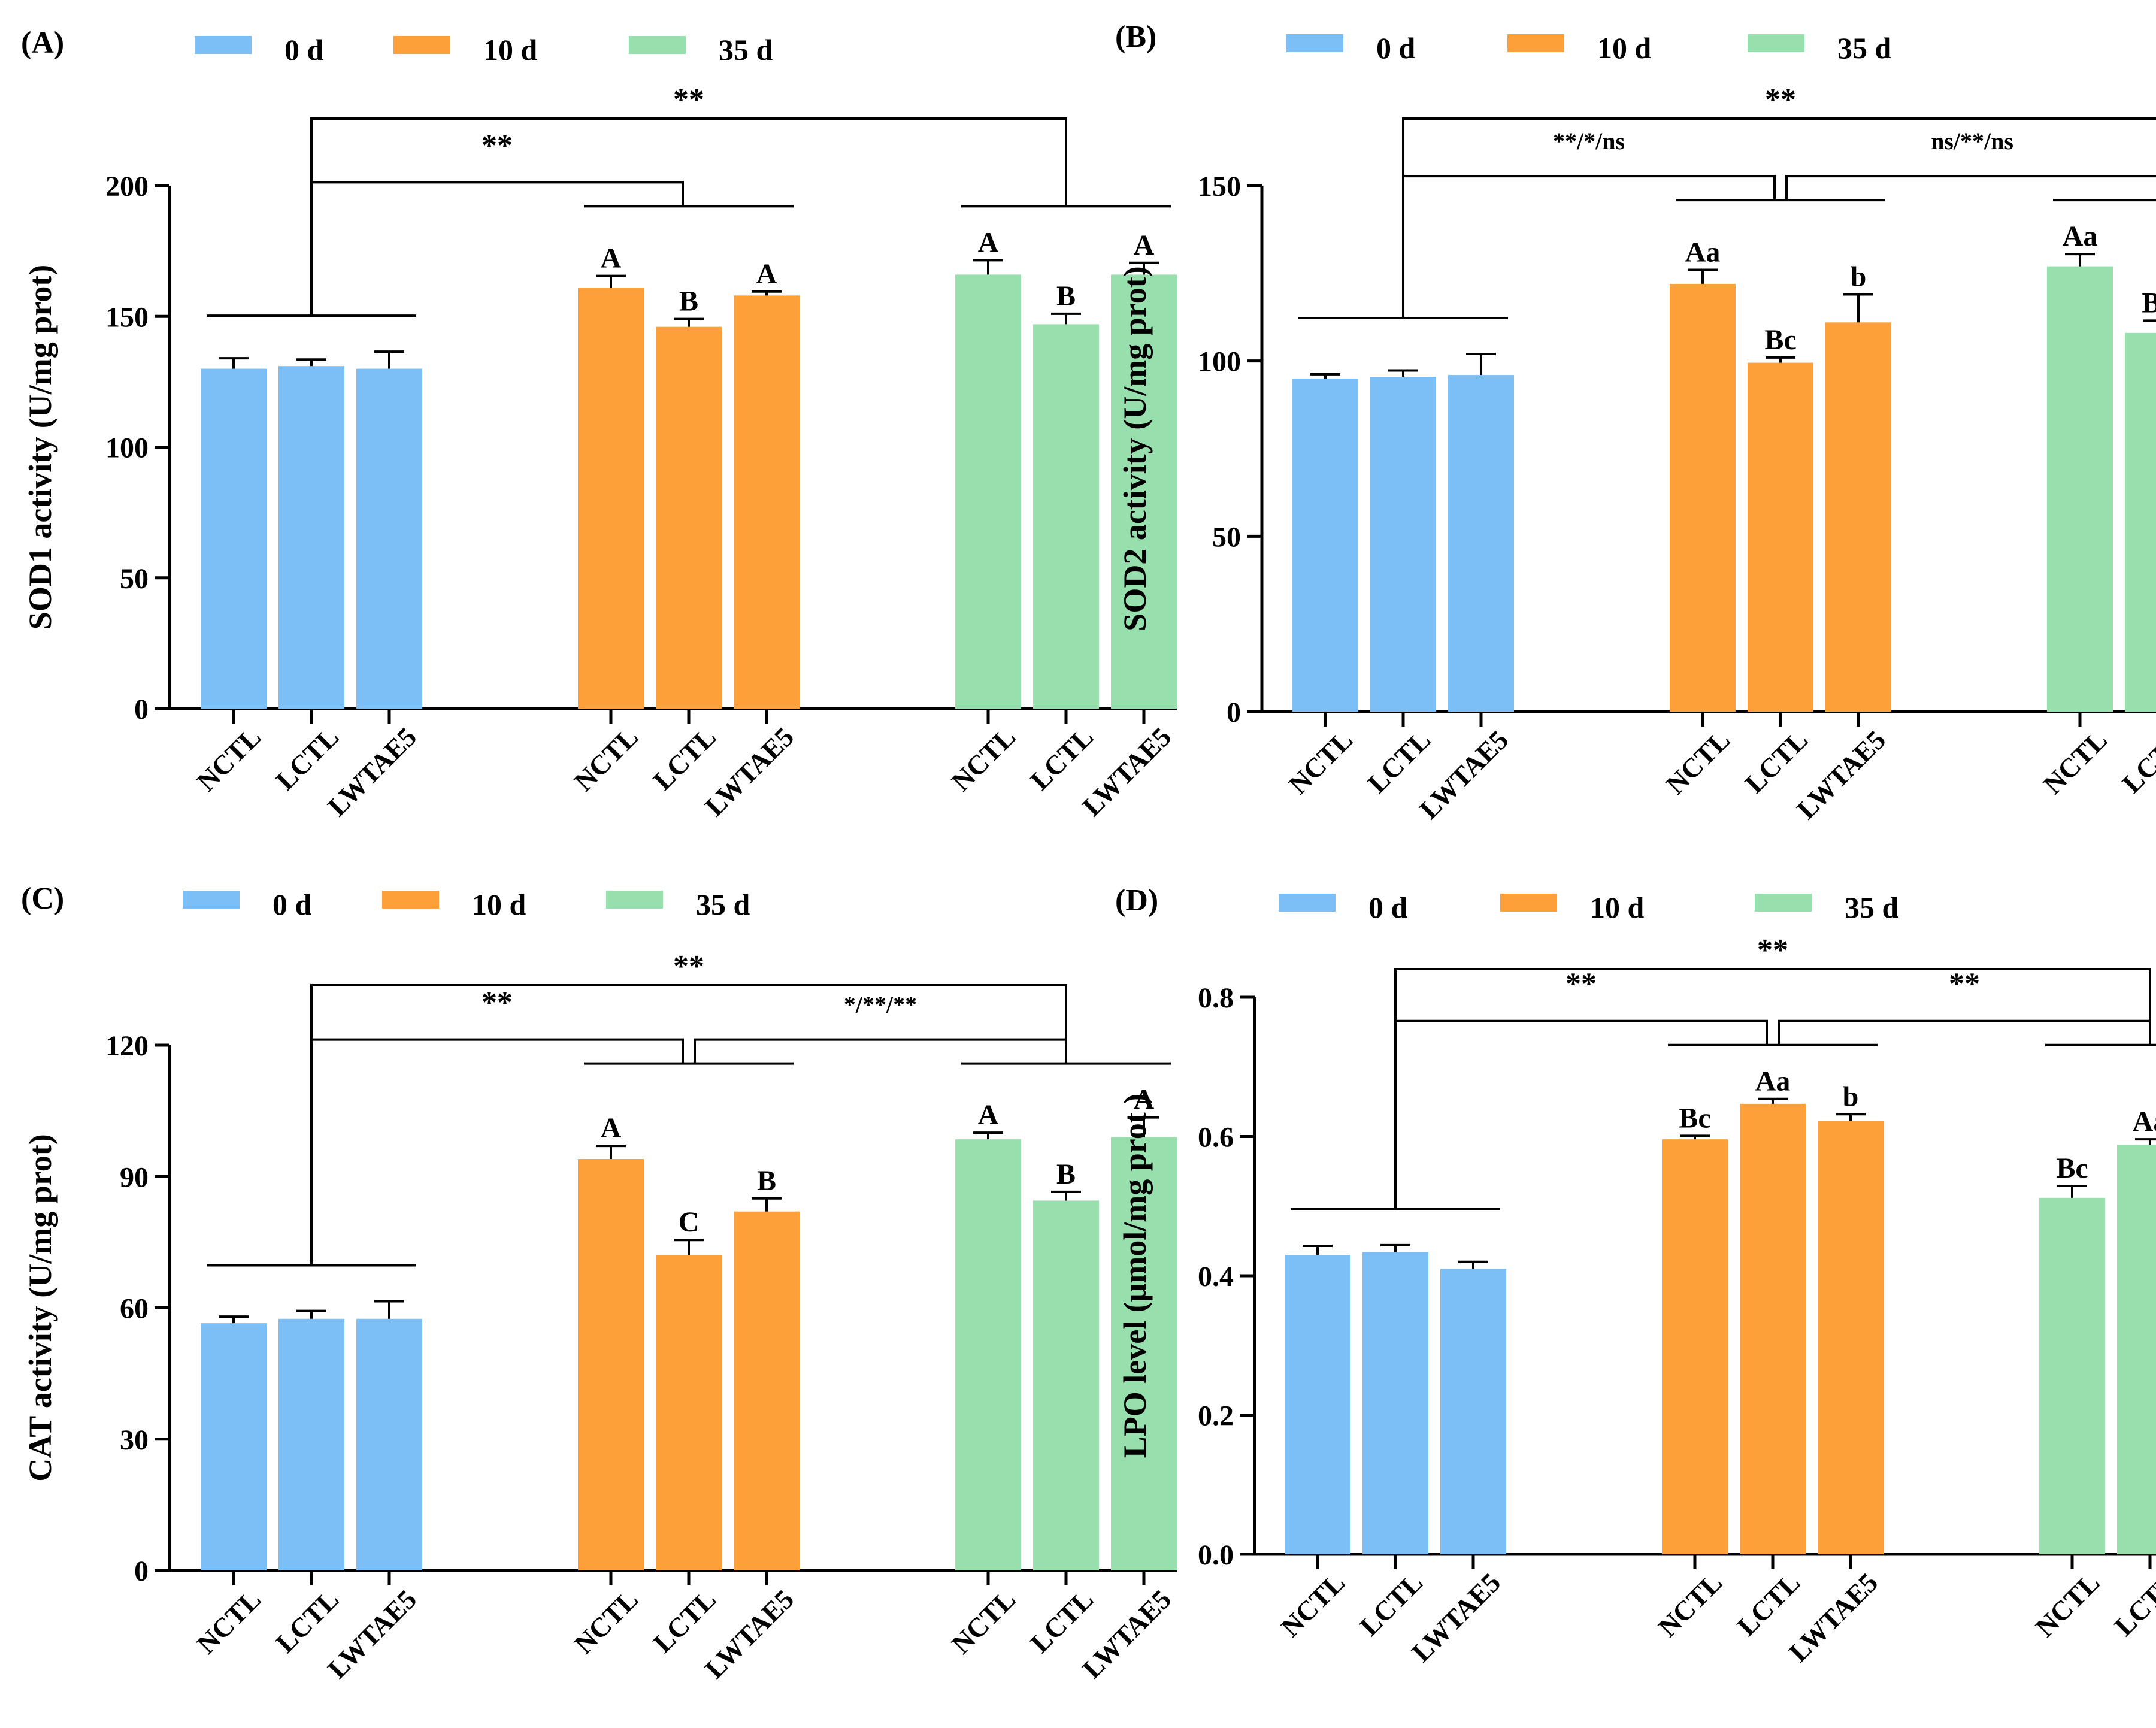 This screenshot has height=1728, width=2156. Describe the element at coordinates (42, 43) in the screenshot. I see `panel-label: (A)` at that location.